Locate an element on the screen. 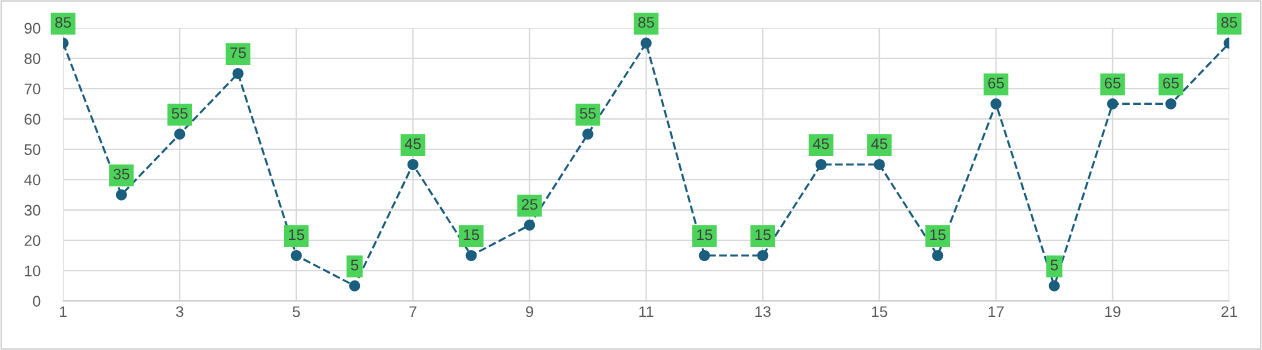 The height and width of the screenshot is (350, 1262). x-tick-label: 5 is located at coordinates (296, 312).